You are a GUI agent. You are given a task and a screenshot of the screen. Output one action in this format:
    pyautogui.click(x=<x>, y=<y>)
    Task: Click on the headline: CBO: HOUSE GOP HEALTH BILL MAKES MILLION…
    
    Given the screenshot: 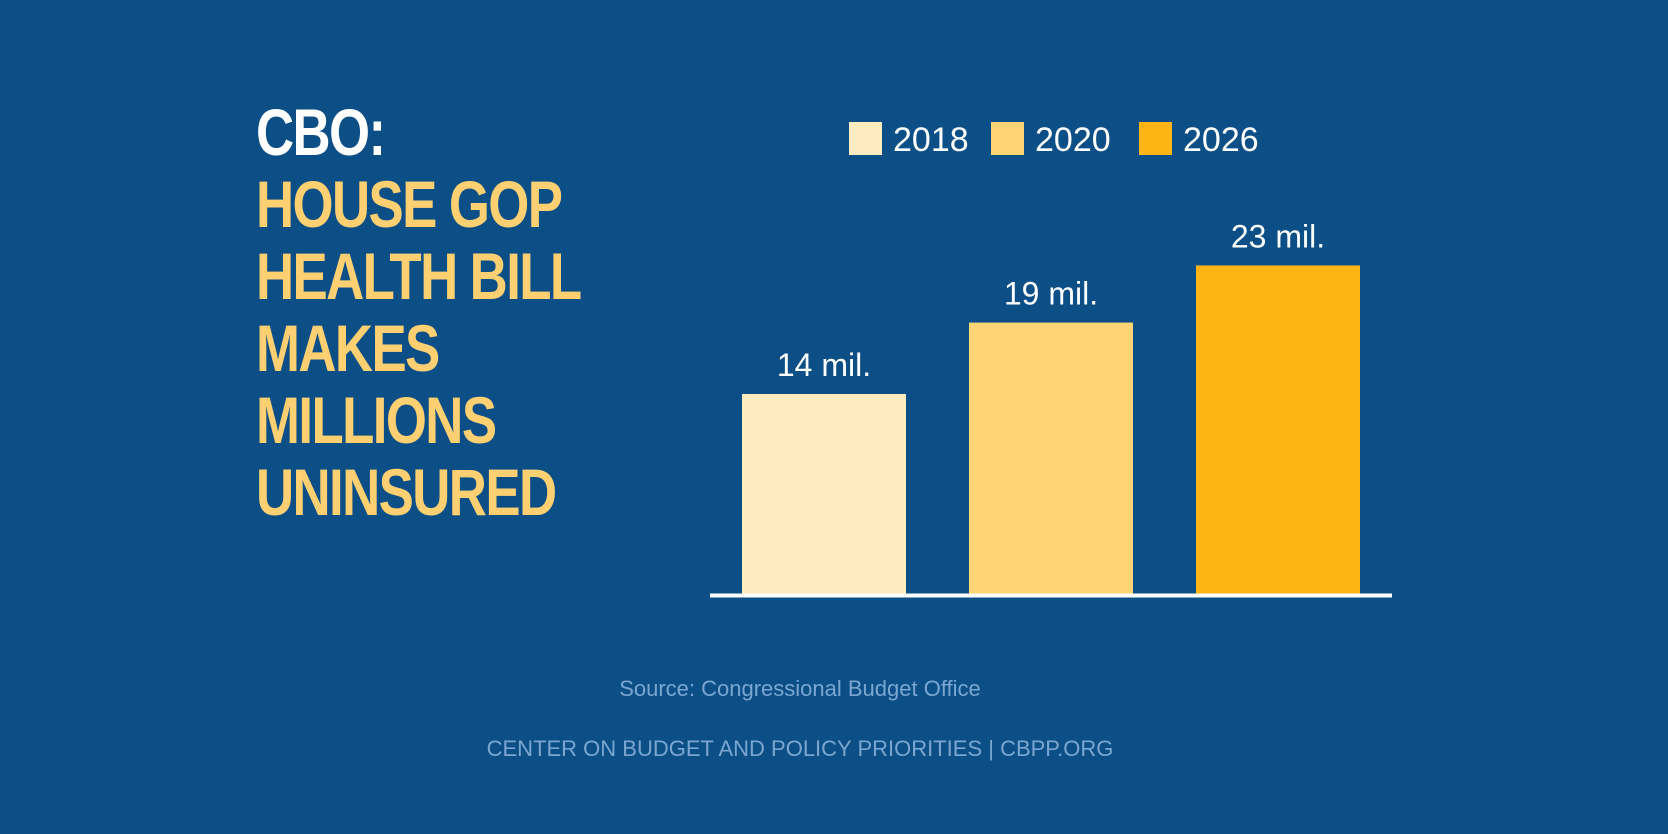 What is the action you would take?
    pyautogui.click(x=419, y=312)
    